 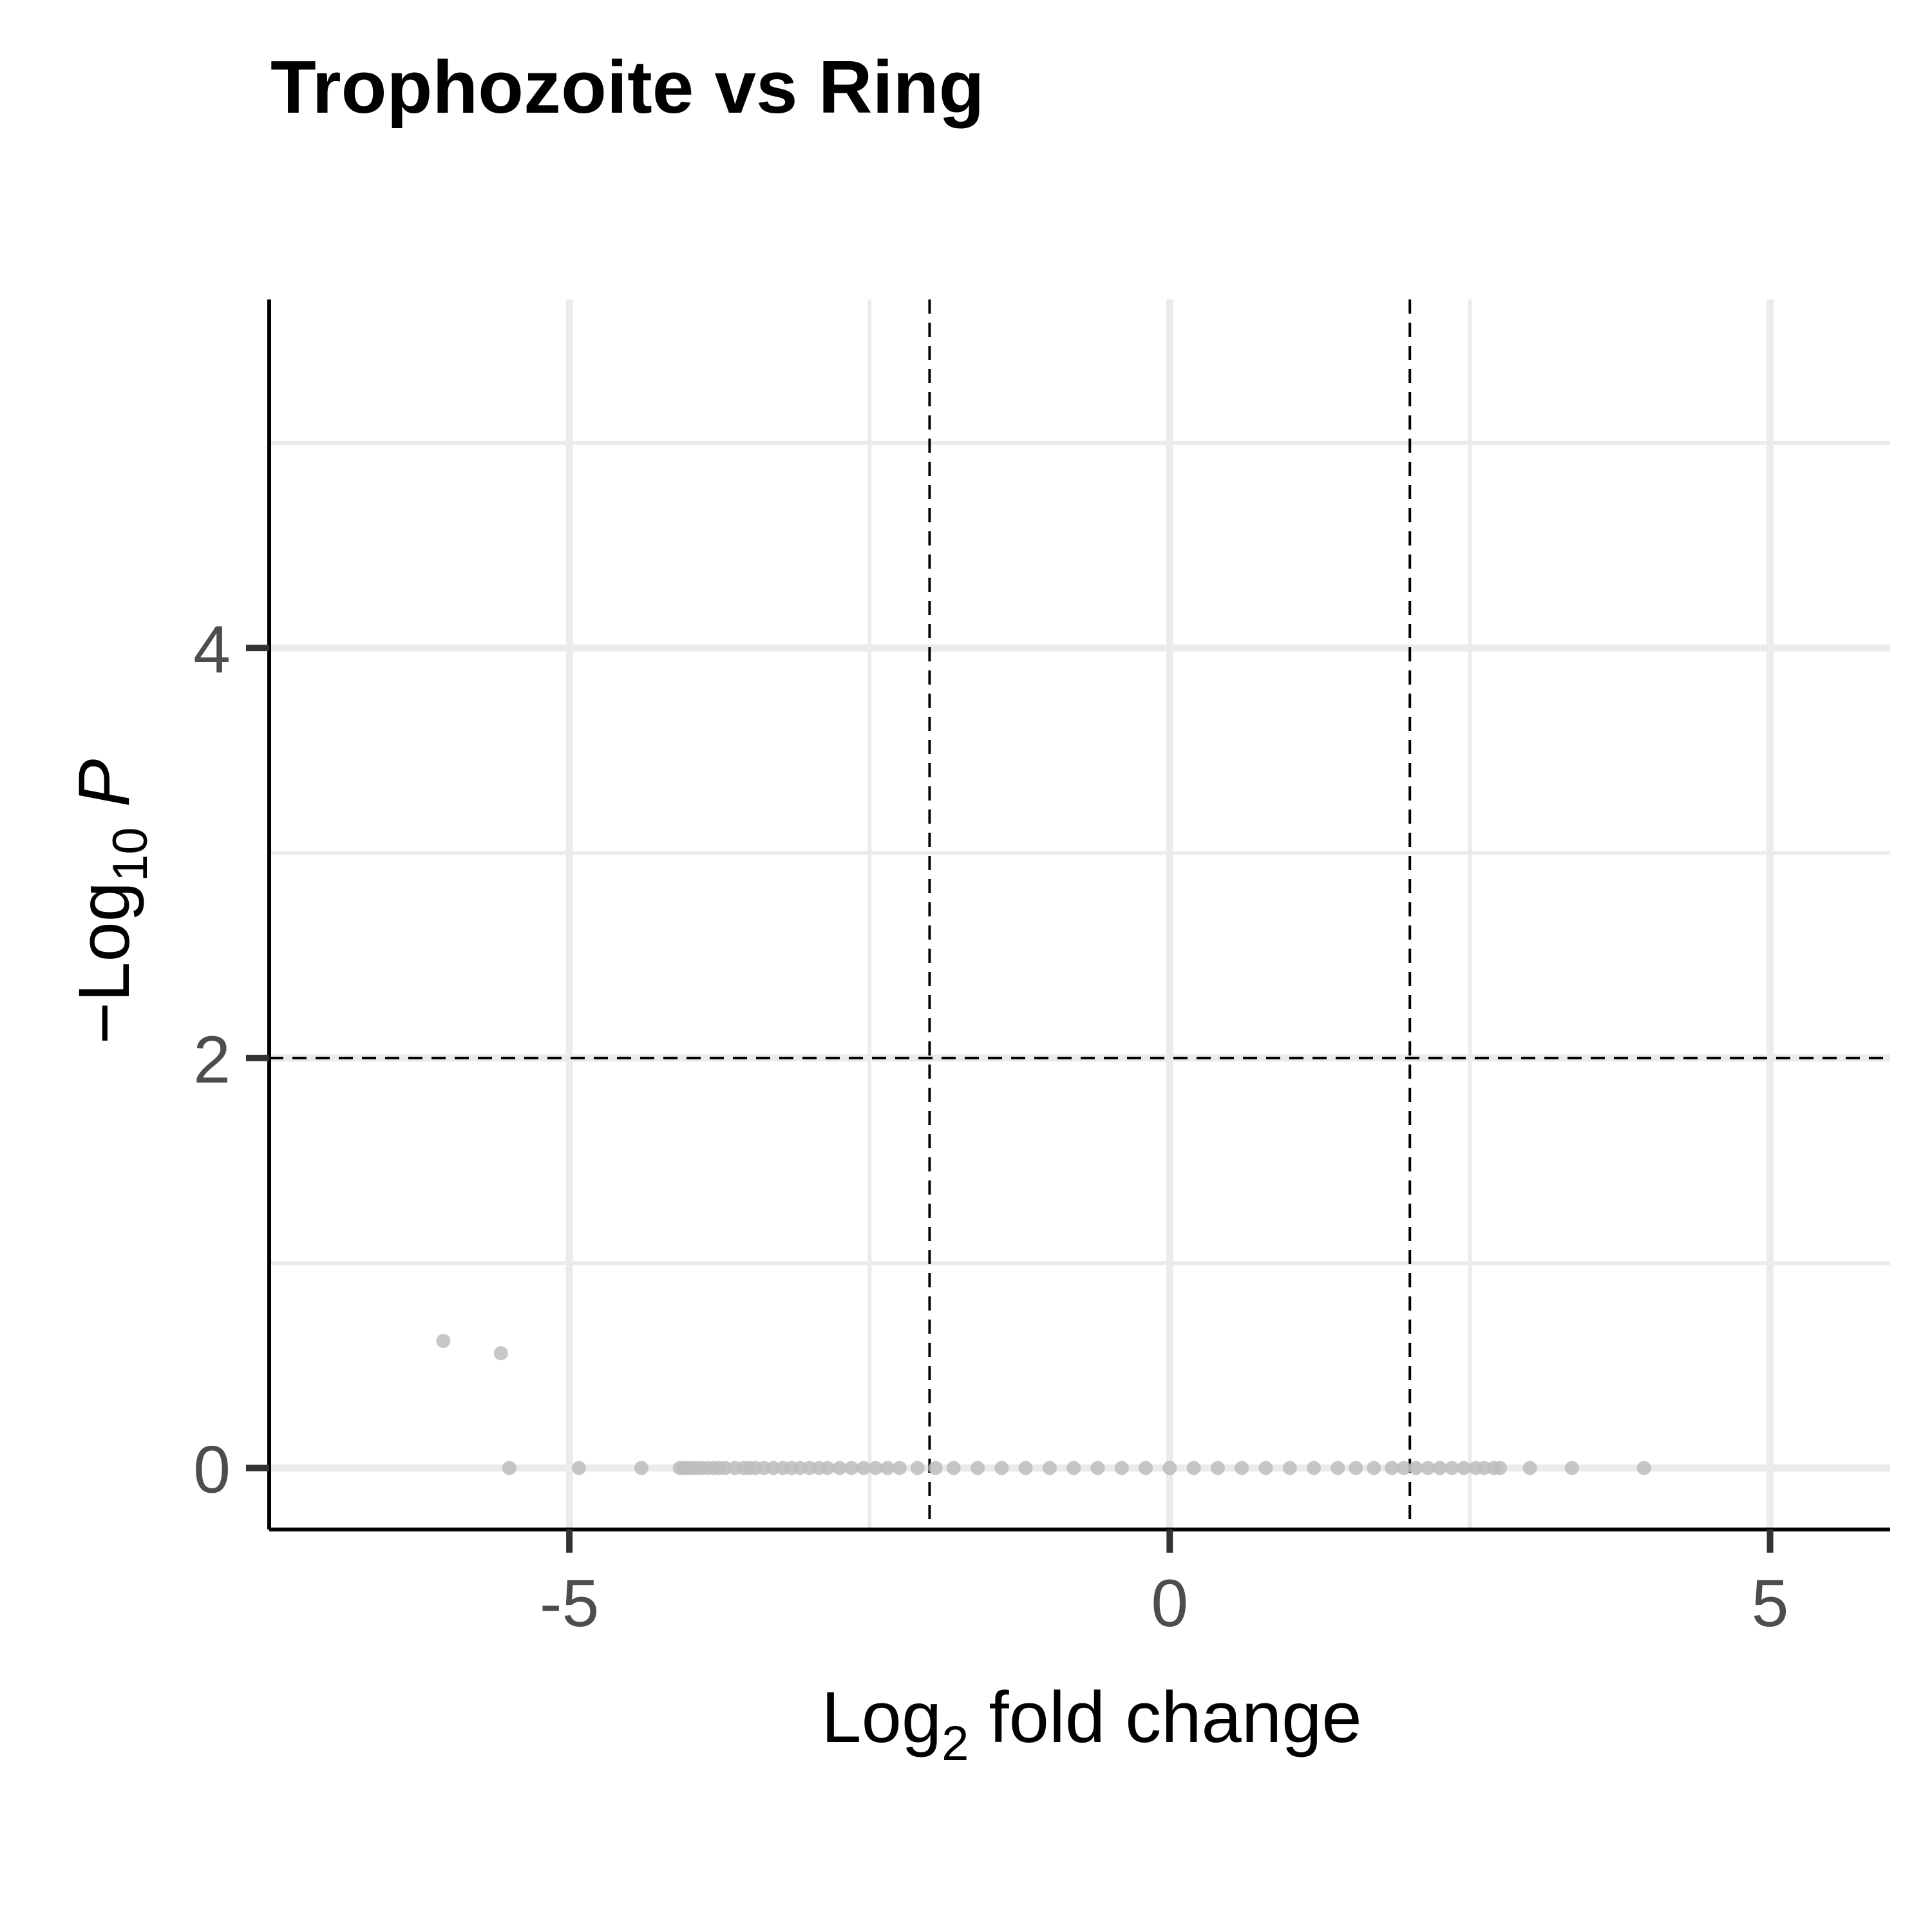 I want to click on y-tick-label: 2, so click(x=212, y=1060).